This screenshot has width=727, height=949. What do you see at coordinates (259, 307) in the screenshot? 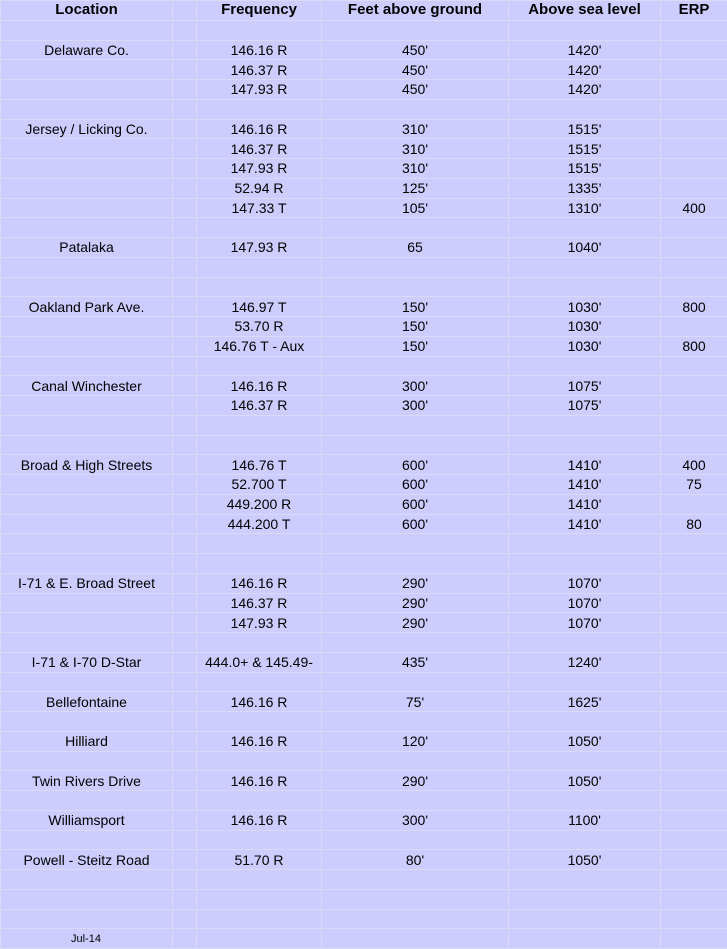
I see `cell-frequency: 146.97 T` at bounding box center [259, 307].